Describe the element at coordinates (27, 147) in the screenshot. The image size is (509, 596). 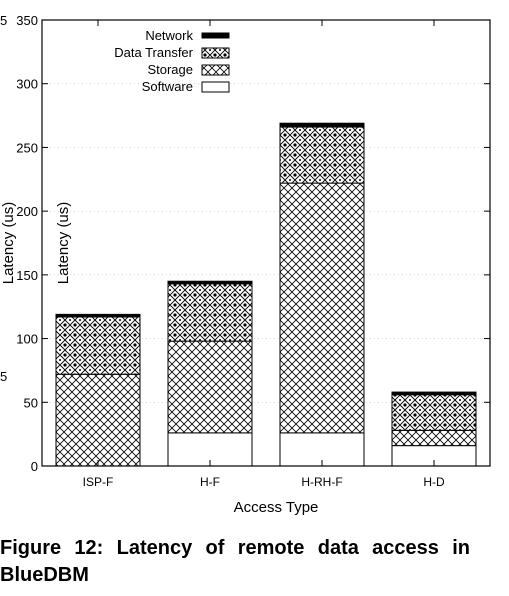
I see `y-tick-label: 250` at that location.